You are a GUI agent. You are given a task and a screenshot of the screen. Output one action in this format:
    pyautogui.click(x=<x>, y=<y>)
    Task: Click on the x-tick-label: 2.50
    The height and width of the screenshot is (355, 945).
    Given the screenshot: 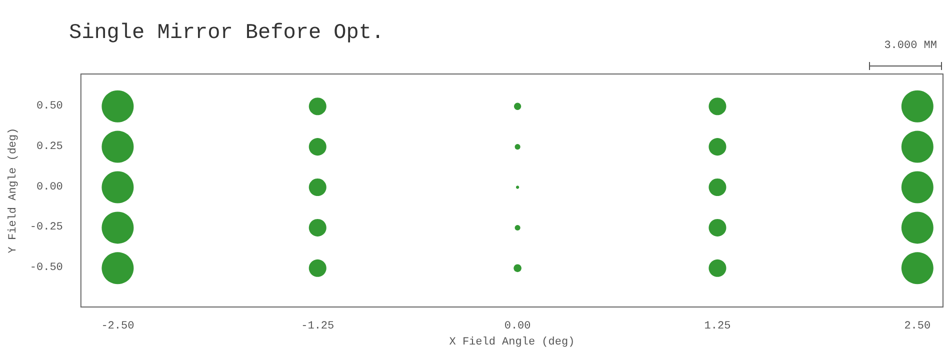 What is the action you would take?
    pyautogui.click(x=917, y=326)
    